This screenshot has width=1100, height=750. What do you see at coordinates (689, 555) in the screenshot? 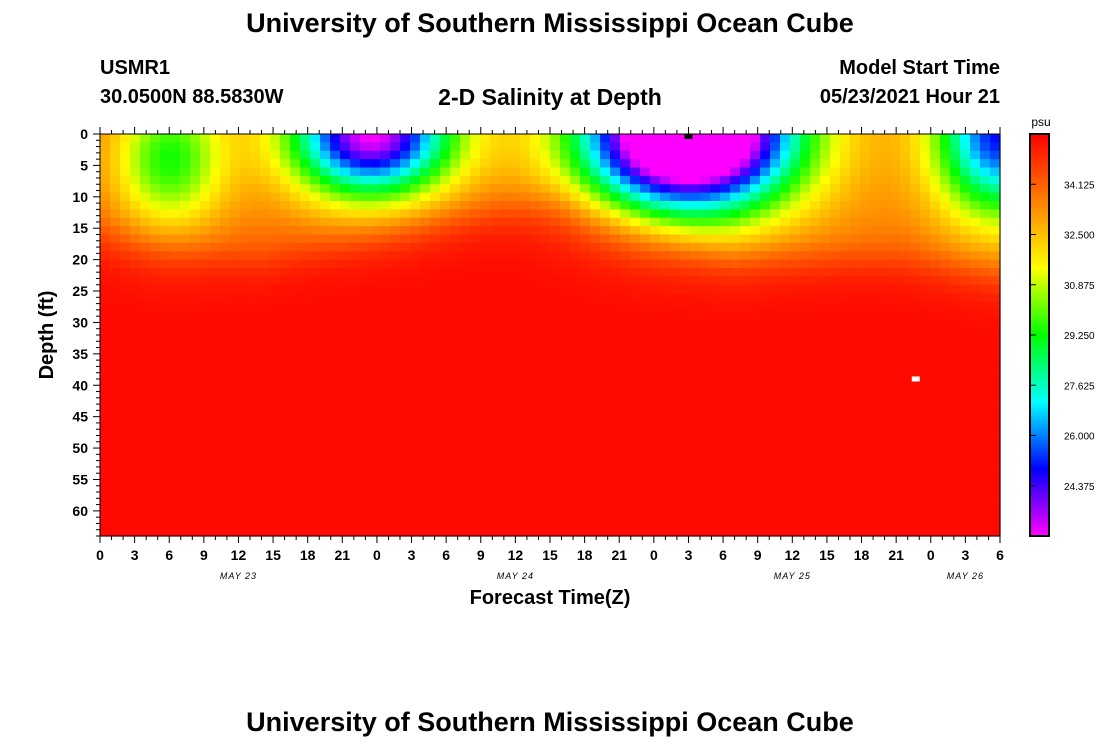
I see `x-tick-label: 3` at bounding box center [689, 555].